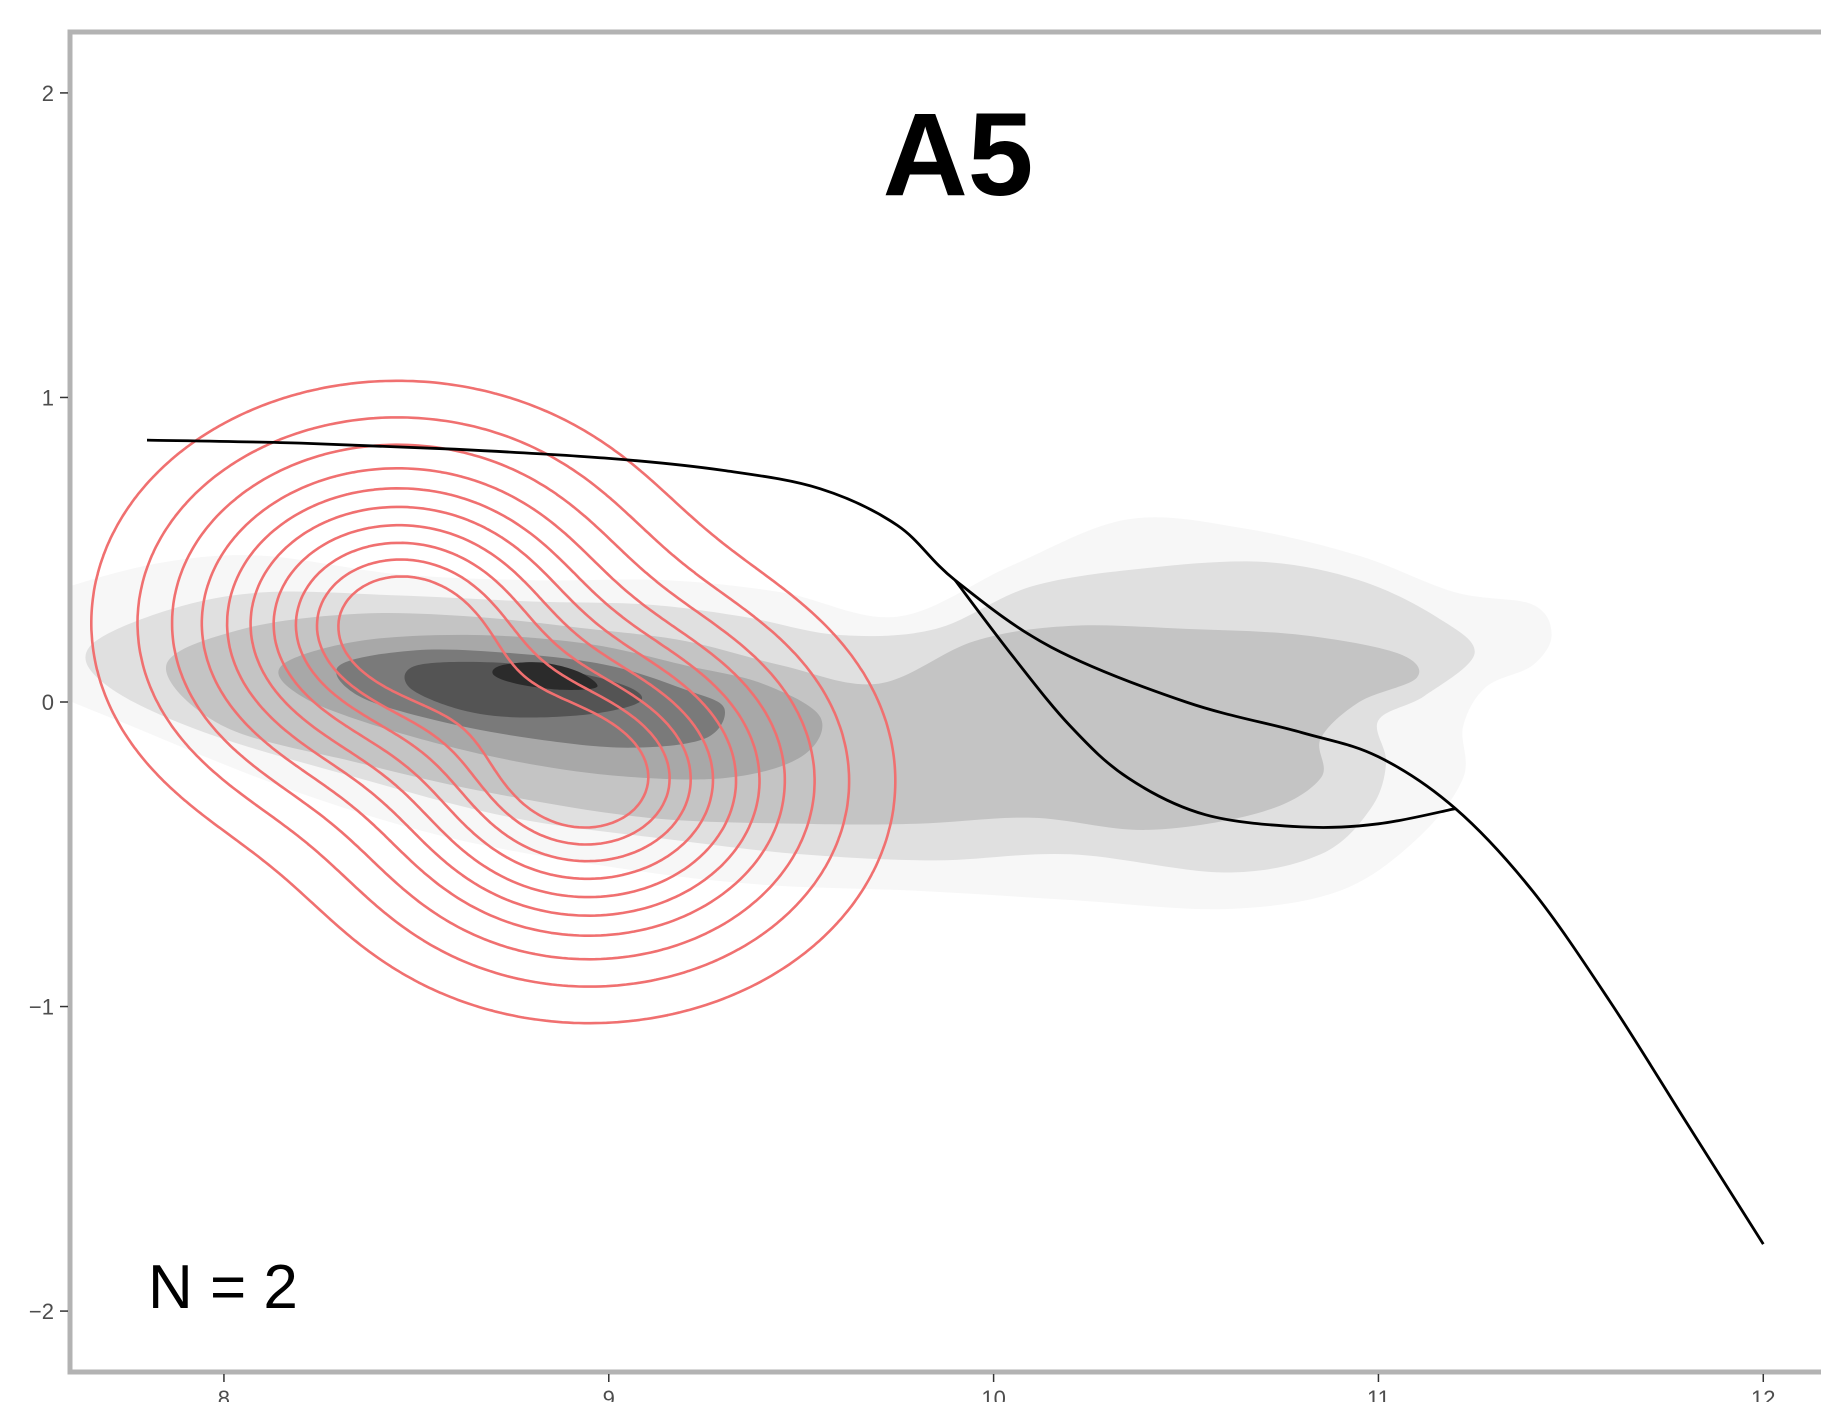  Describe the element at coordinates (41, 1311) in the screenshot. I see `y-tick-label: −2` at that location.